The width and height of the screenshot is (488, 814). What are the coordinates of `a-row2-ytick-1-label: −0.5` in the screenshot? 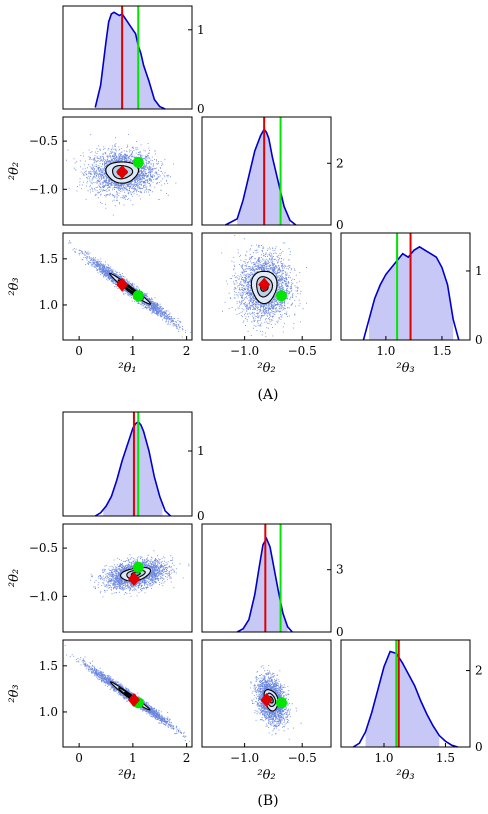 It's located at (43, 141).